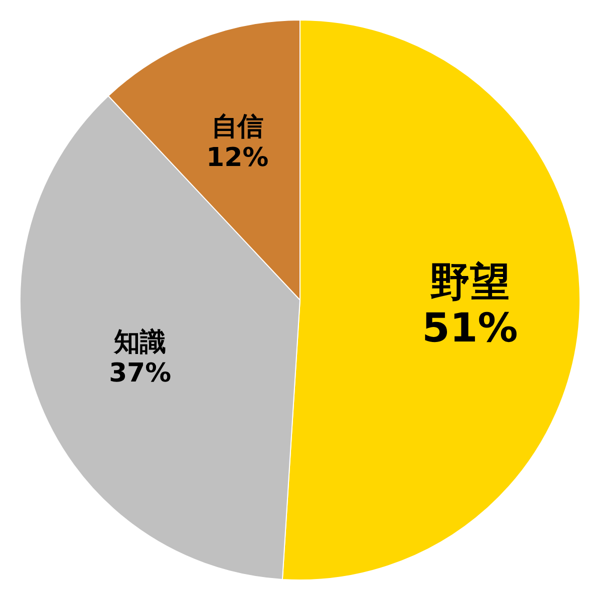 Image resolution: width=600 pixels, height=600 pixels. I want to click on slice-label: 自信, so click(237, 127).